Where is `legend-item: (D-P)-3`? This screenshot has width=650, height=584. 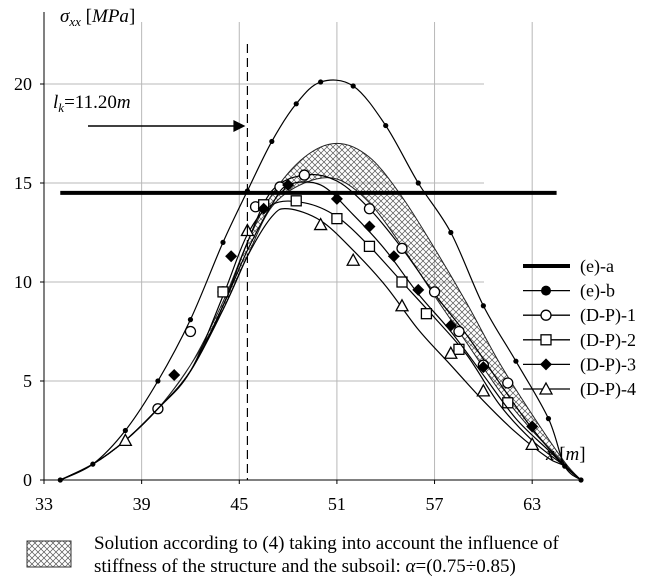
legend-item: (D-P)-3 is located at coordinates (579, 364).